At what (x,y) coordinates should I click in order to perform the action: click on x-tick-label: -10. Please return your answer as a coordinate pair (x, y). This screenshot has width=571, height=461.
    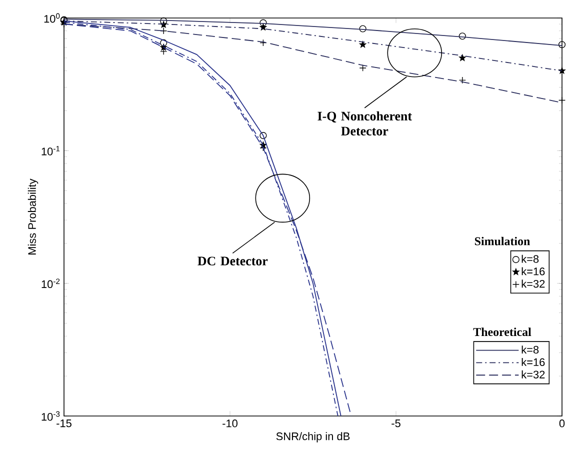
    Looking at the image, I should click on (230, 424).